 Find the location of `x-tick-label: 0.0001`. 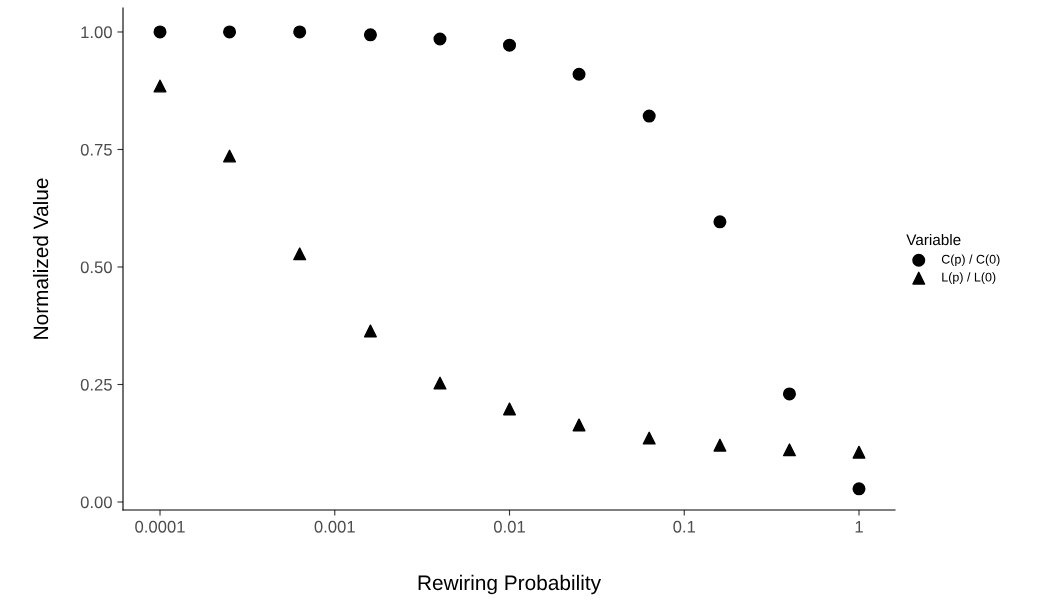

x-tick-label: 0.0001 is located at coordinates (160, 526).